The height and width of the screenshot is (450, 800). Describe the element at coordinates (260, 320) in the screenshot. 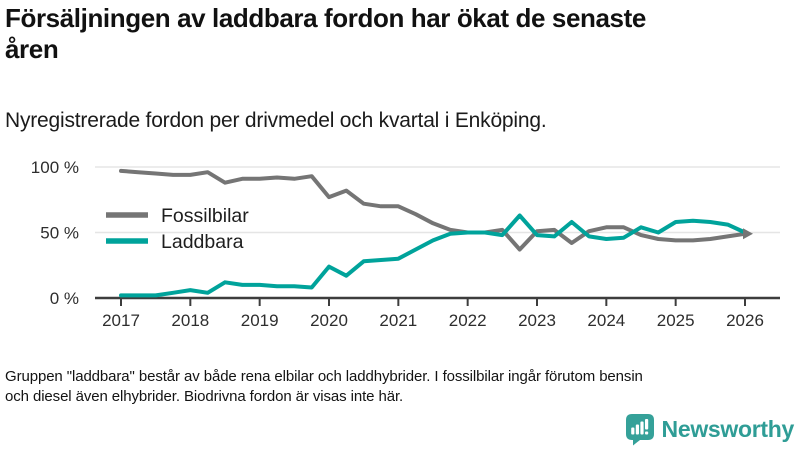

I see `x-axis-label: 2019` at that location.